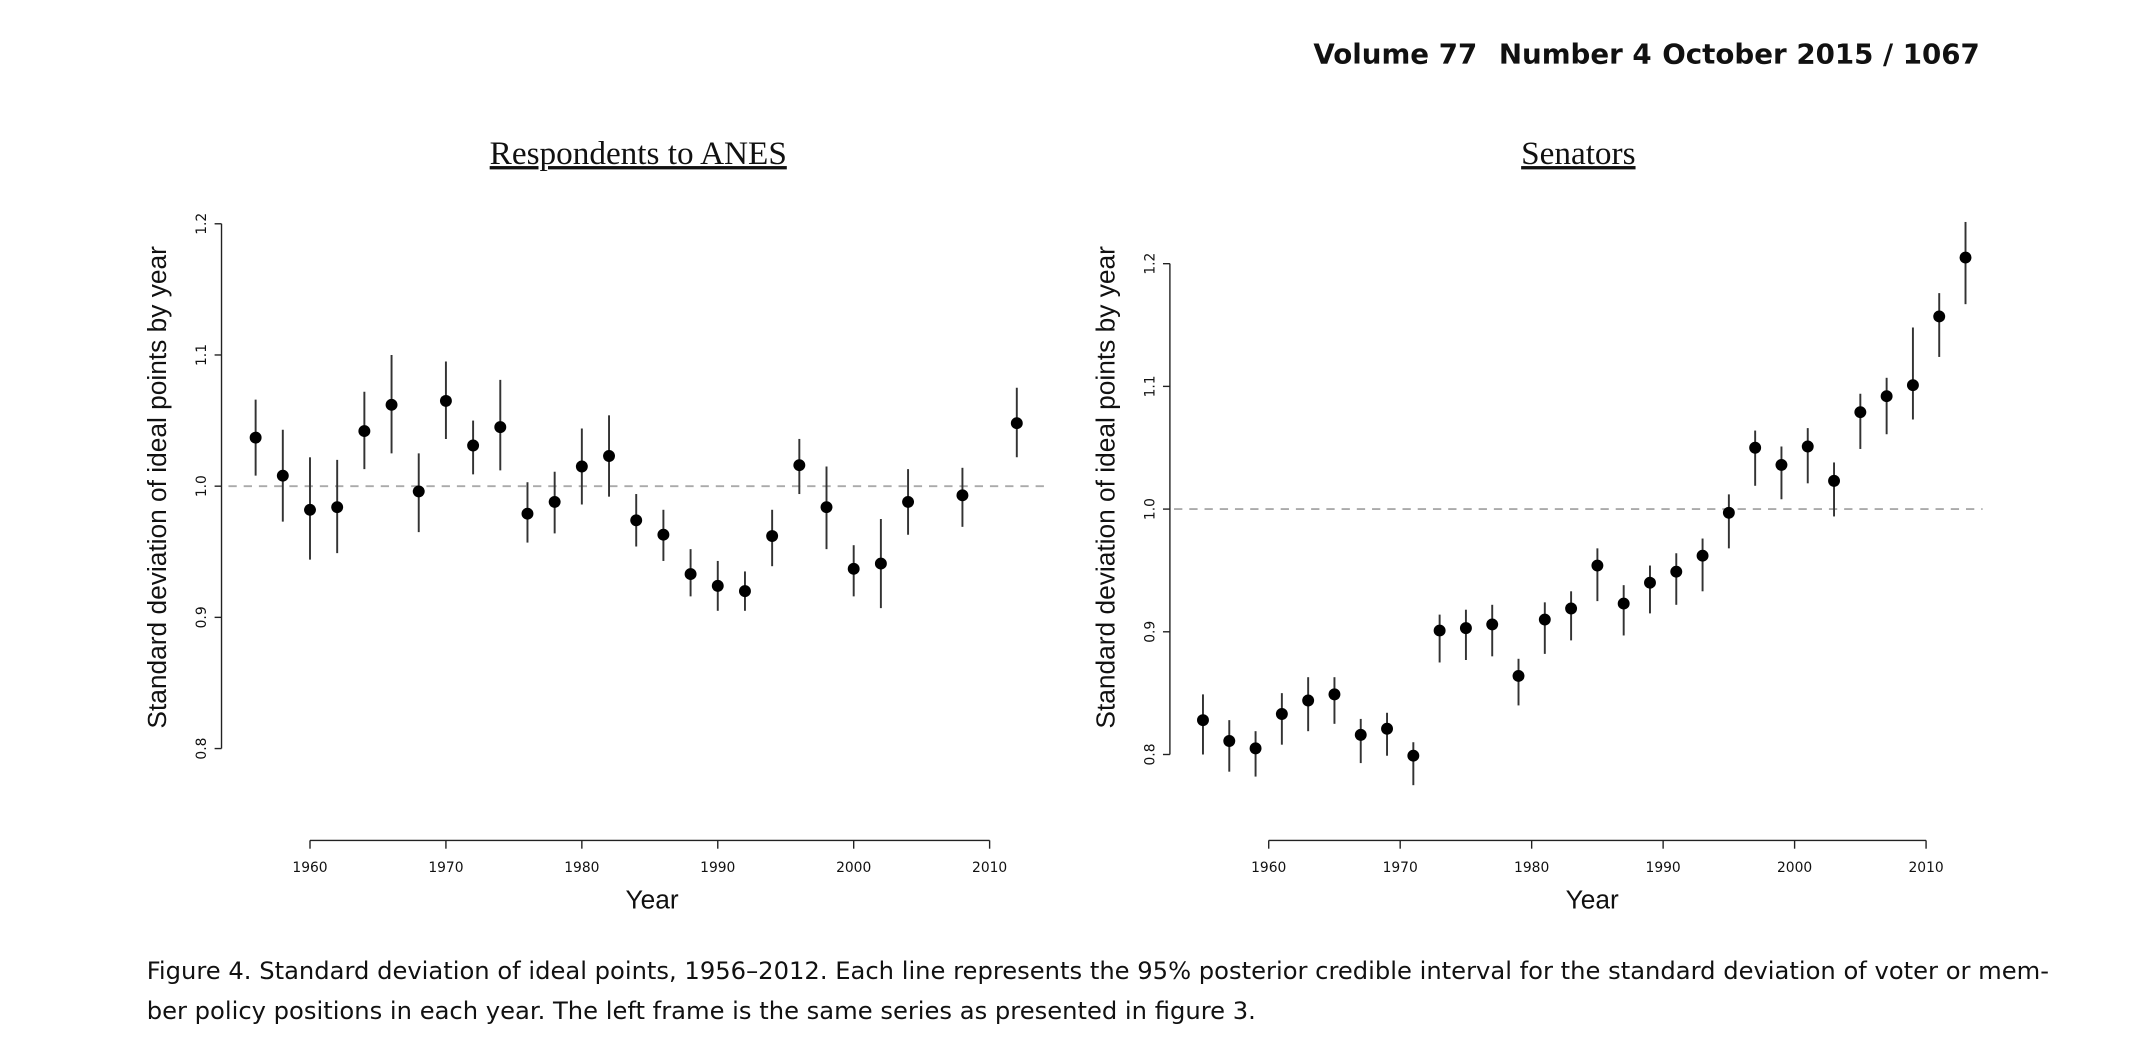 Image resolution: width=2146 pixels, height=1062 pixels. Describe the element at coordinates (1821, 53) in the screenshot. I see `header-date-page: October 2015 / 1067` at that location.